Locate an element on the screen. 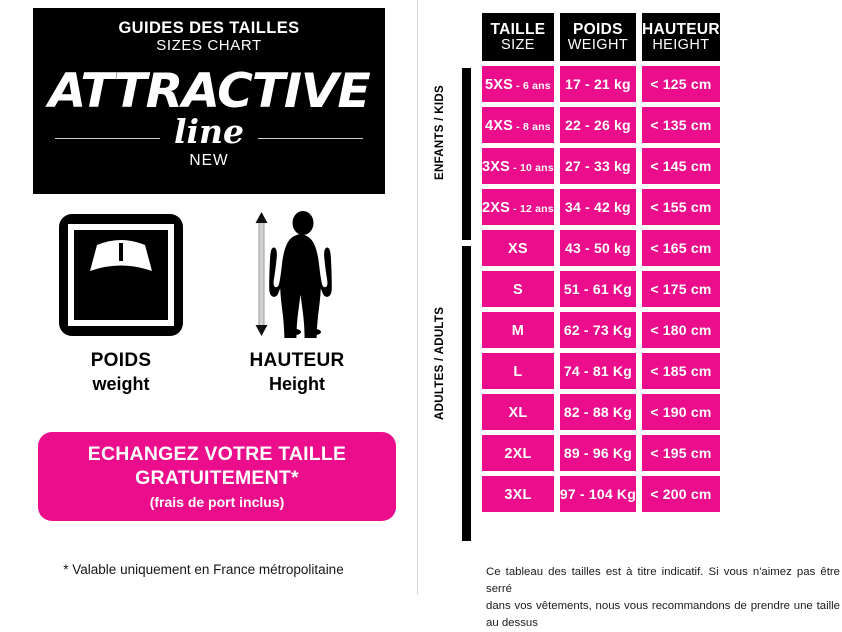  promo-line-2: GRATUITEMENT* is located at coordinates (217, 477).